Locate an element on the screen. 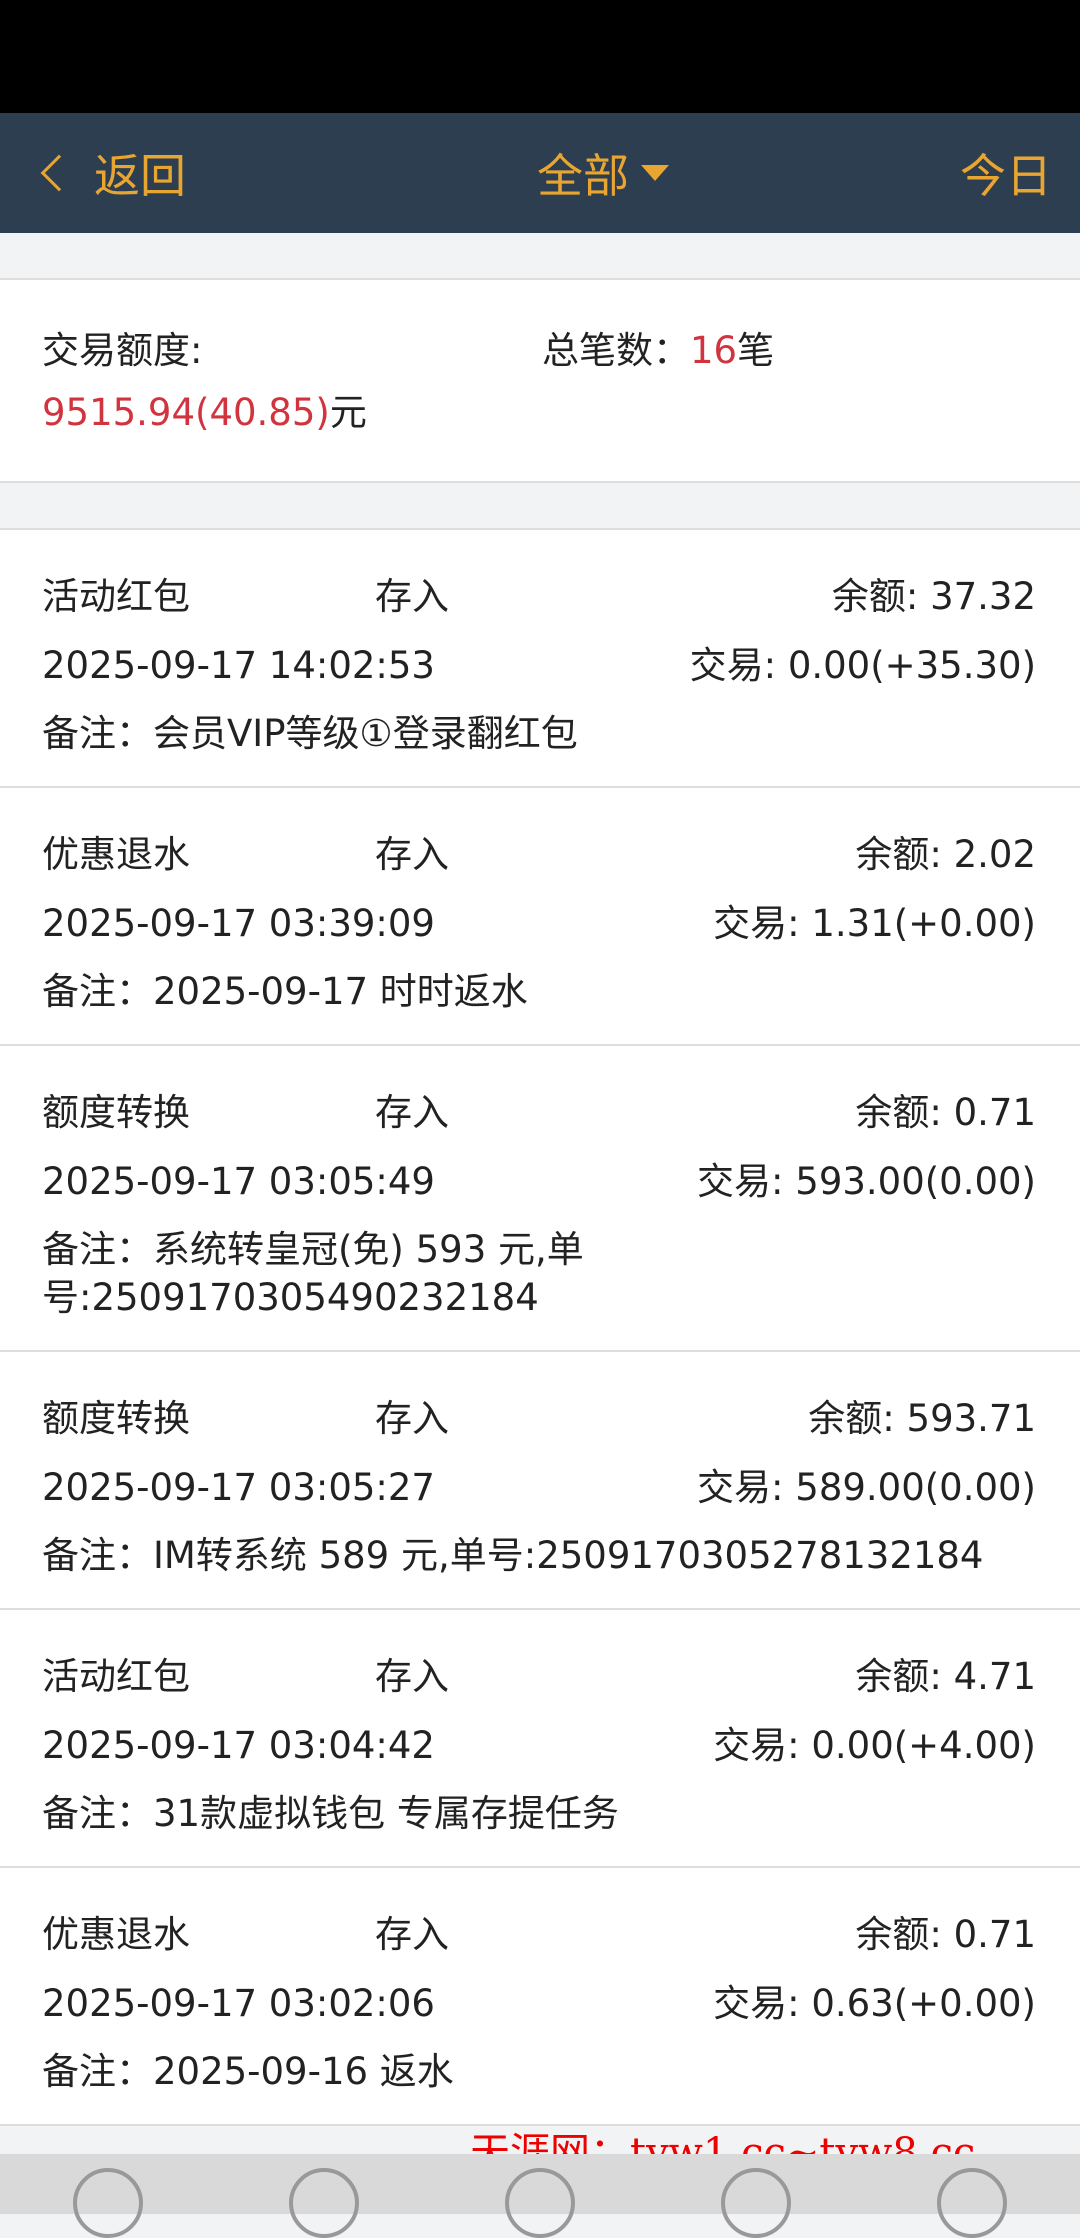 This screenshot has height=2238, width=1080. item-balance: 余额: 593.71 is located at coordinates (922, 1418).